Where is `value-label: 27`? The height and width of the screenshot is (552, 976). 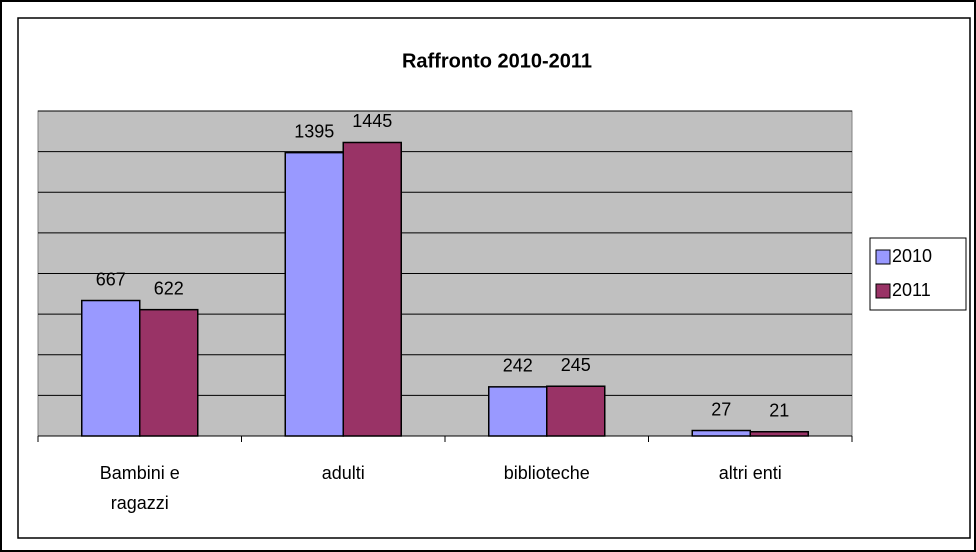 value-label: 27 is located at coordinates (721, 409).